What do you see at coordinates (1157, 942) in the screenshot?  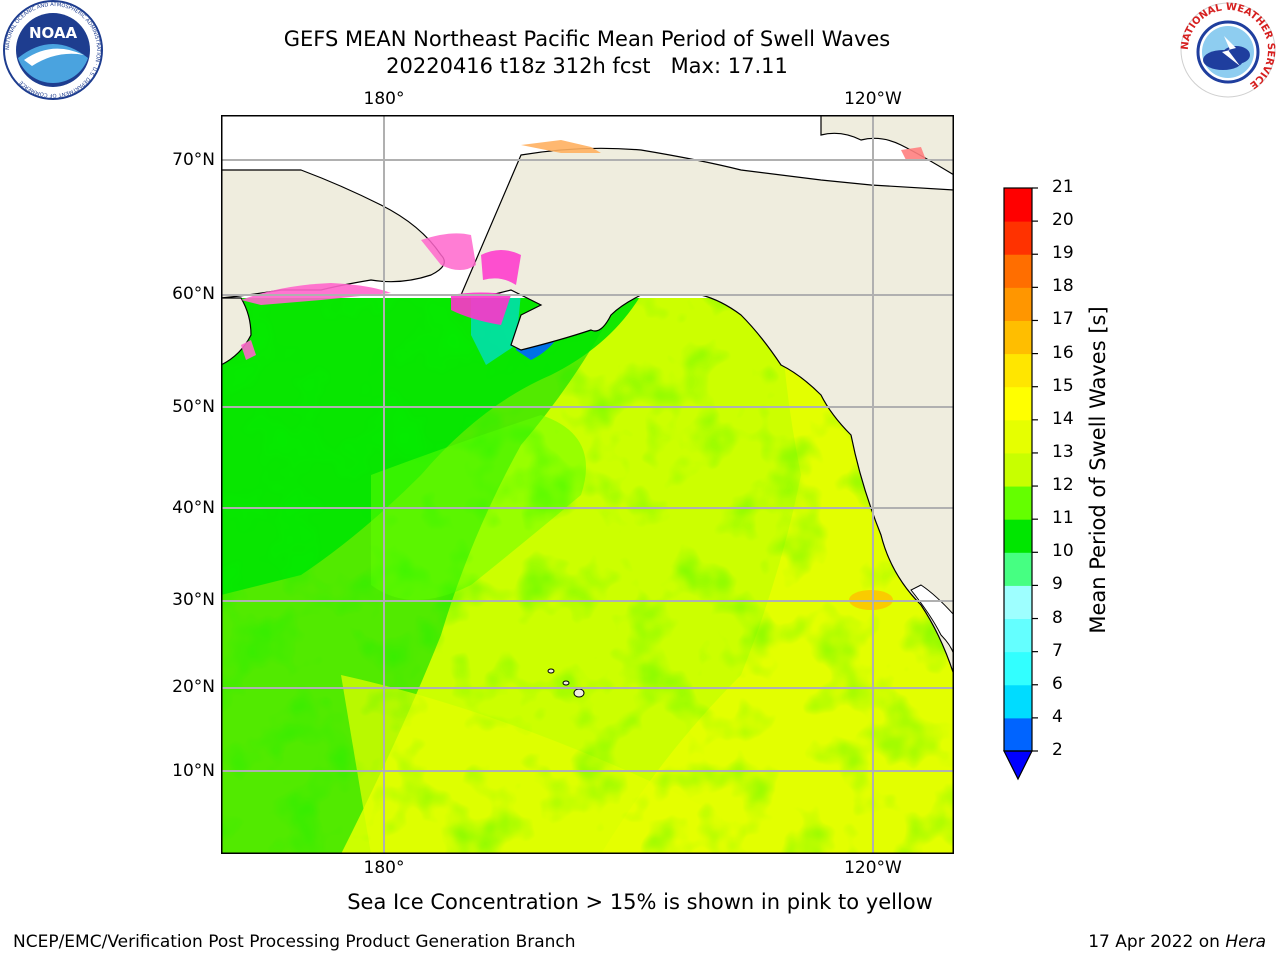 I see `footer-date-text: 17 Apr 2022 on` at bounding box center [1157, 942].